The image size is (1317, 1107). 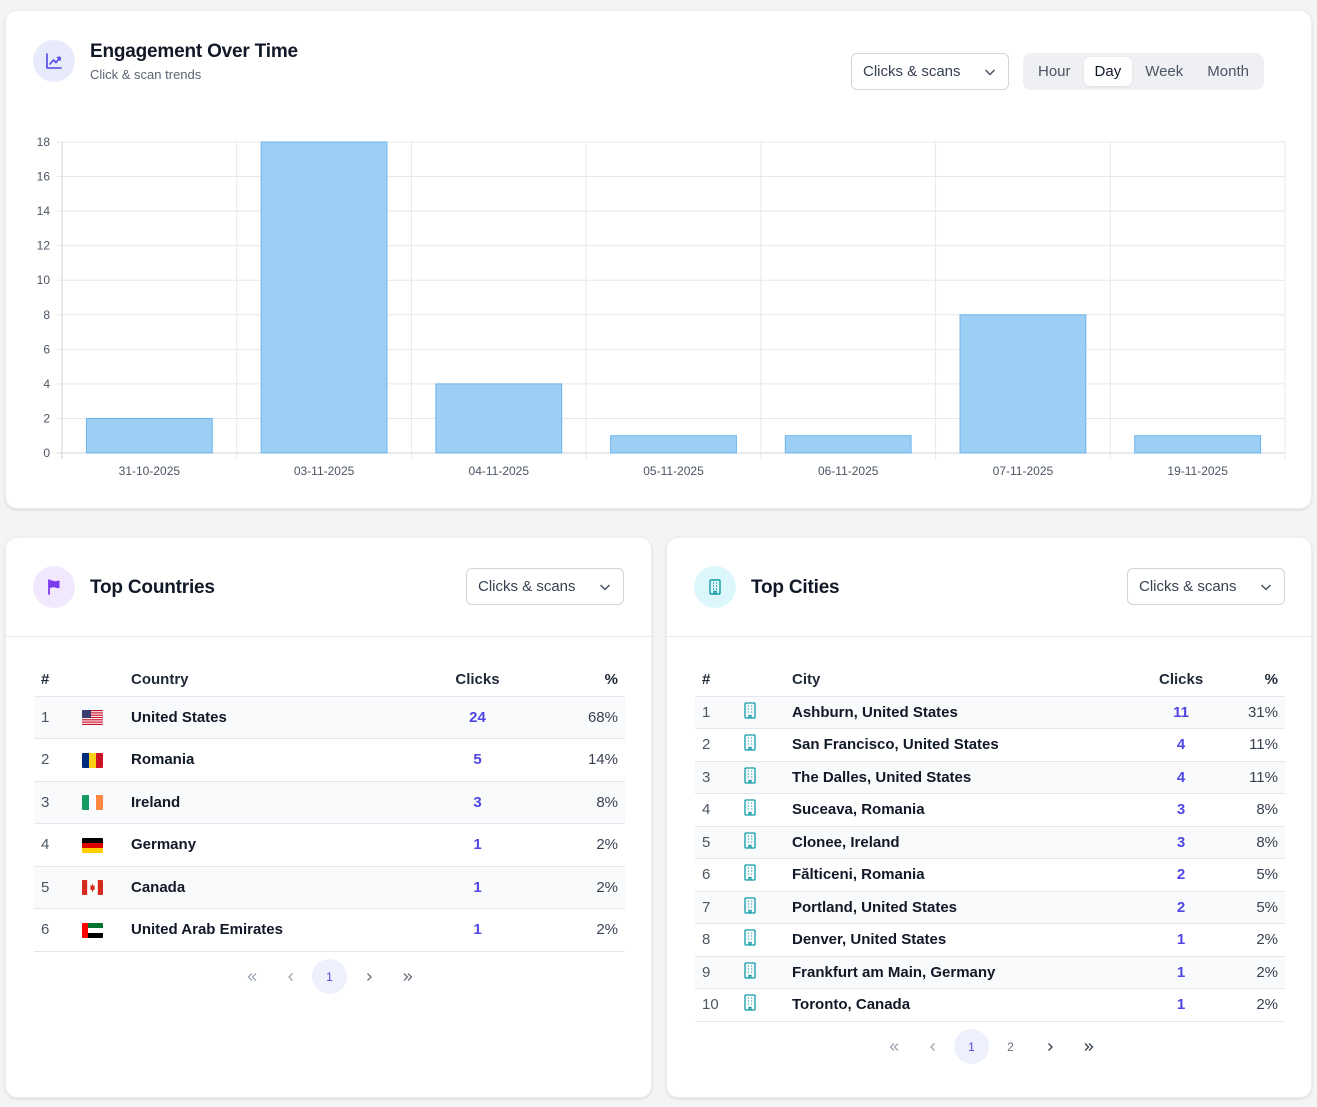 I want to click on table-row: 3 The Dalles, United States 4 11%, so click(x=990, y=777).